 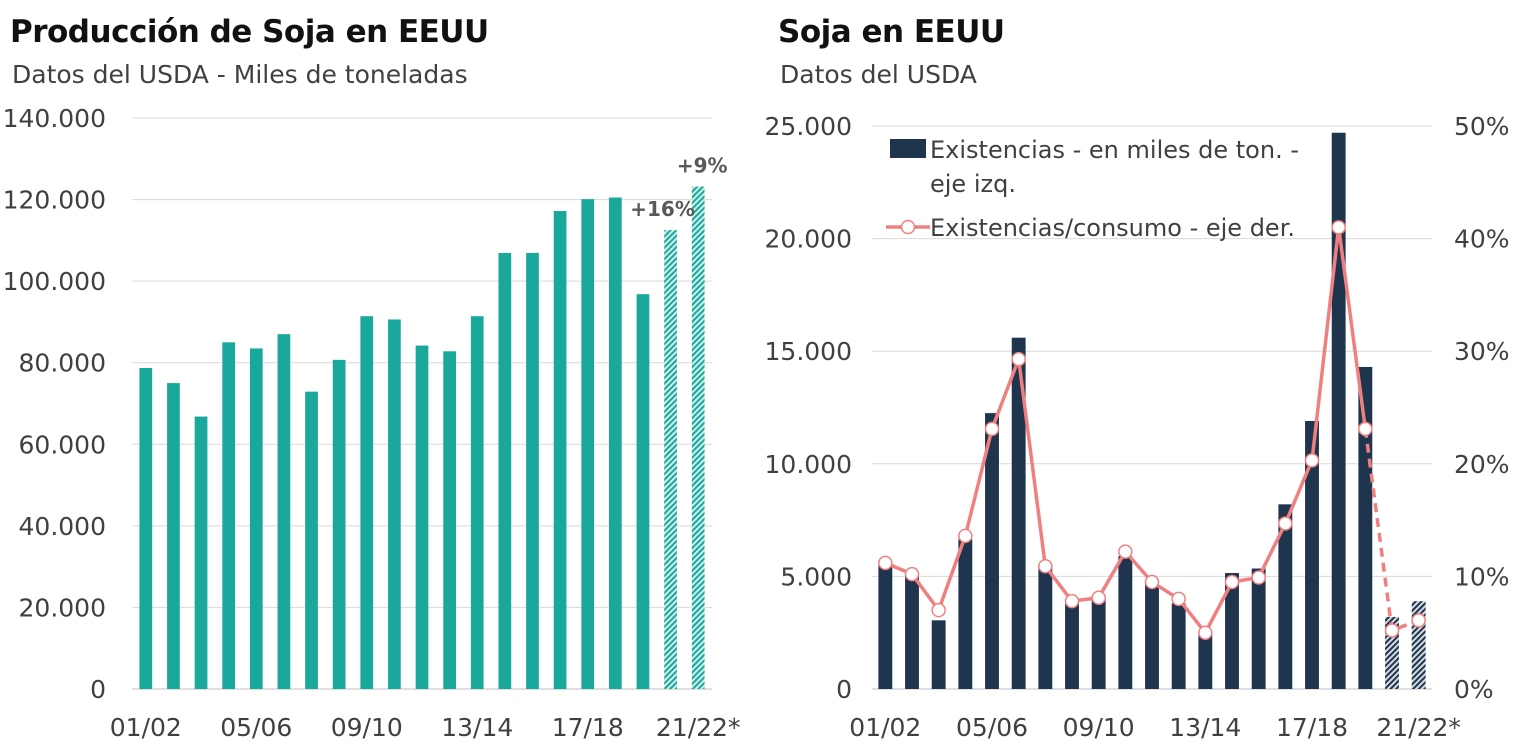 What do you see at coordinates (808, 239) in the screenshot?
I see `y-left-tick-label: 20.000` at bounding box center [808, 239].